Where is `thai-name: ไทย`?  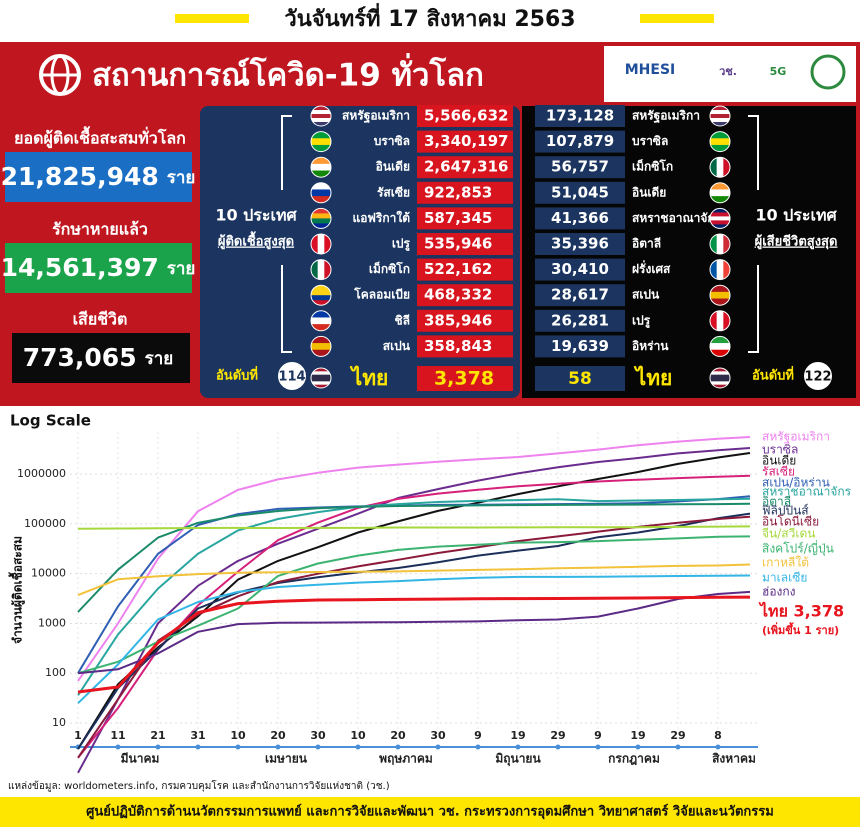 thai-name: ไทย is located at coordinates (653, 377).